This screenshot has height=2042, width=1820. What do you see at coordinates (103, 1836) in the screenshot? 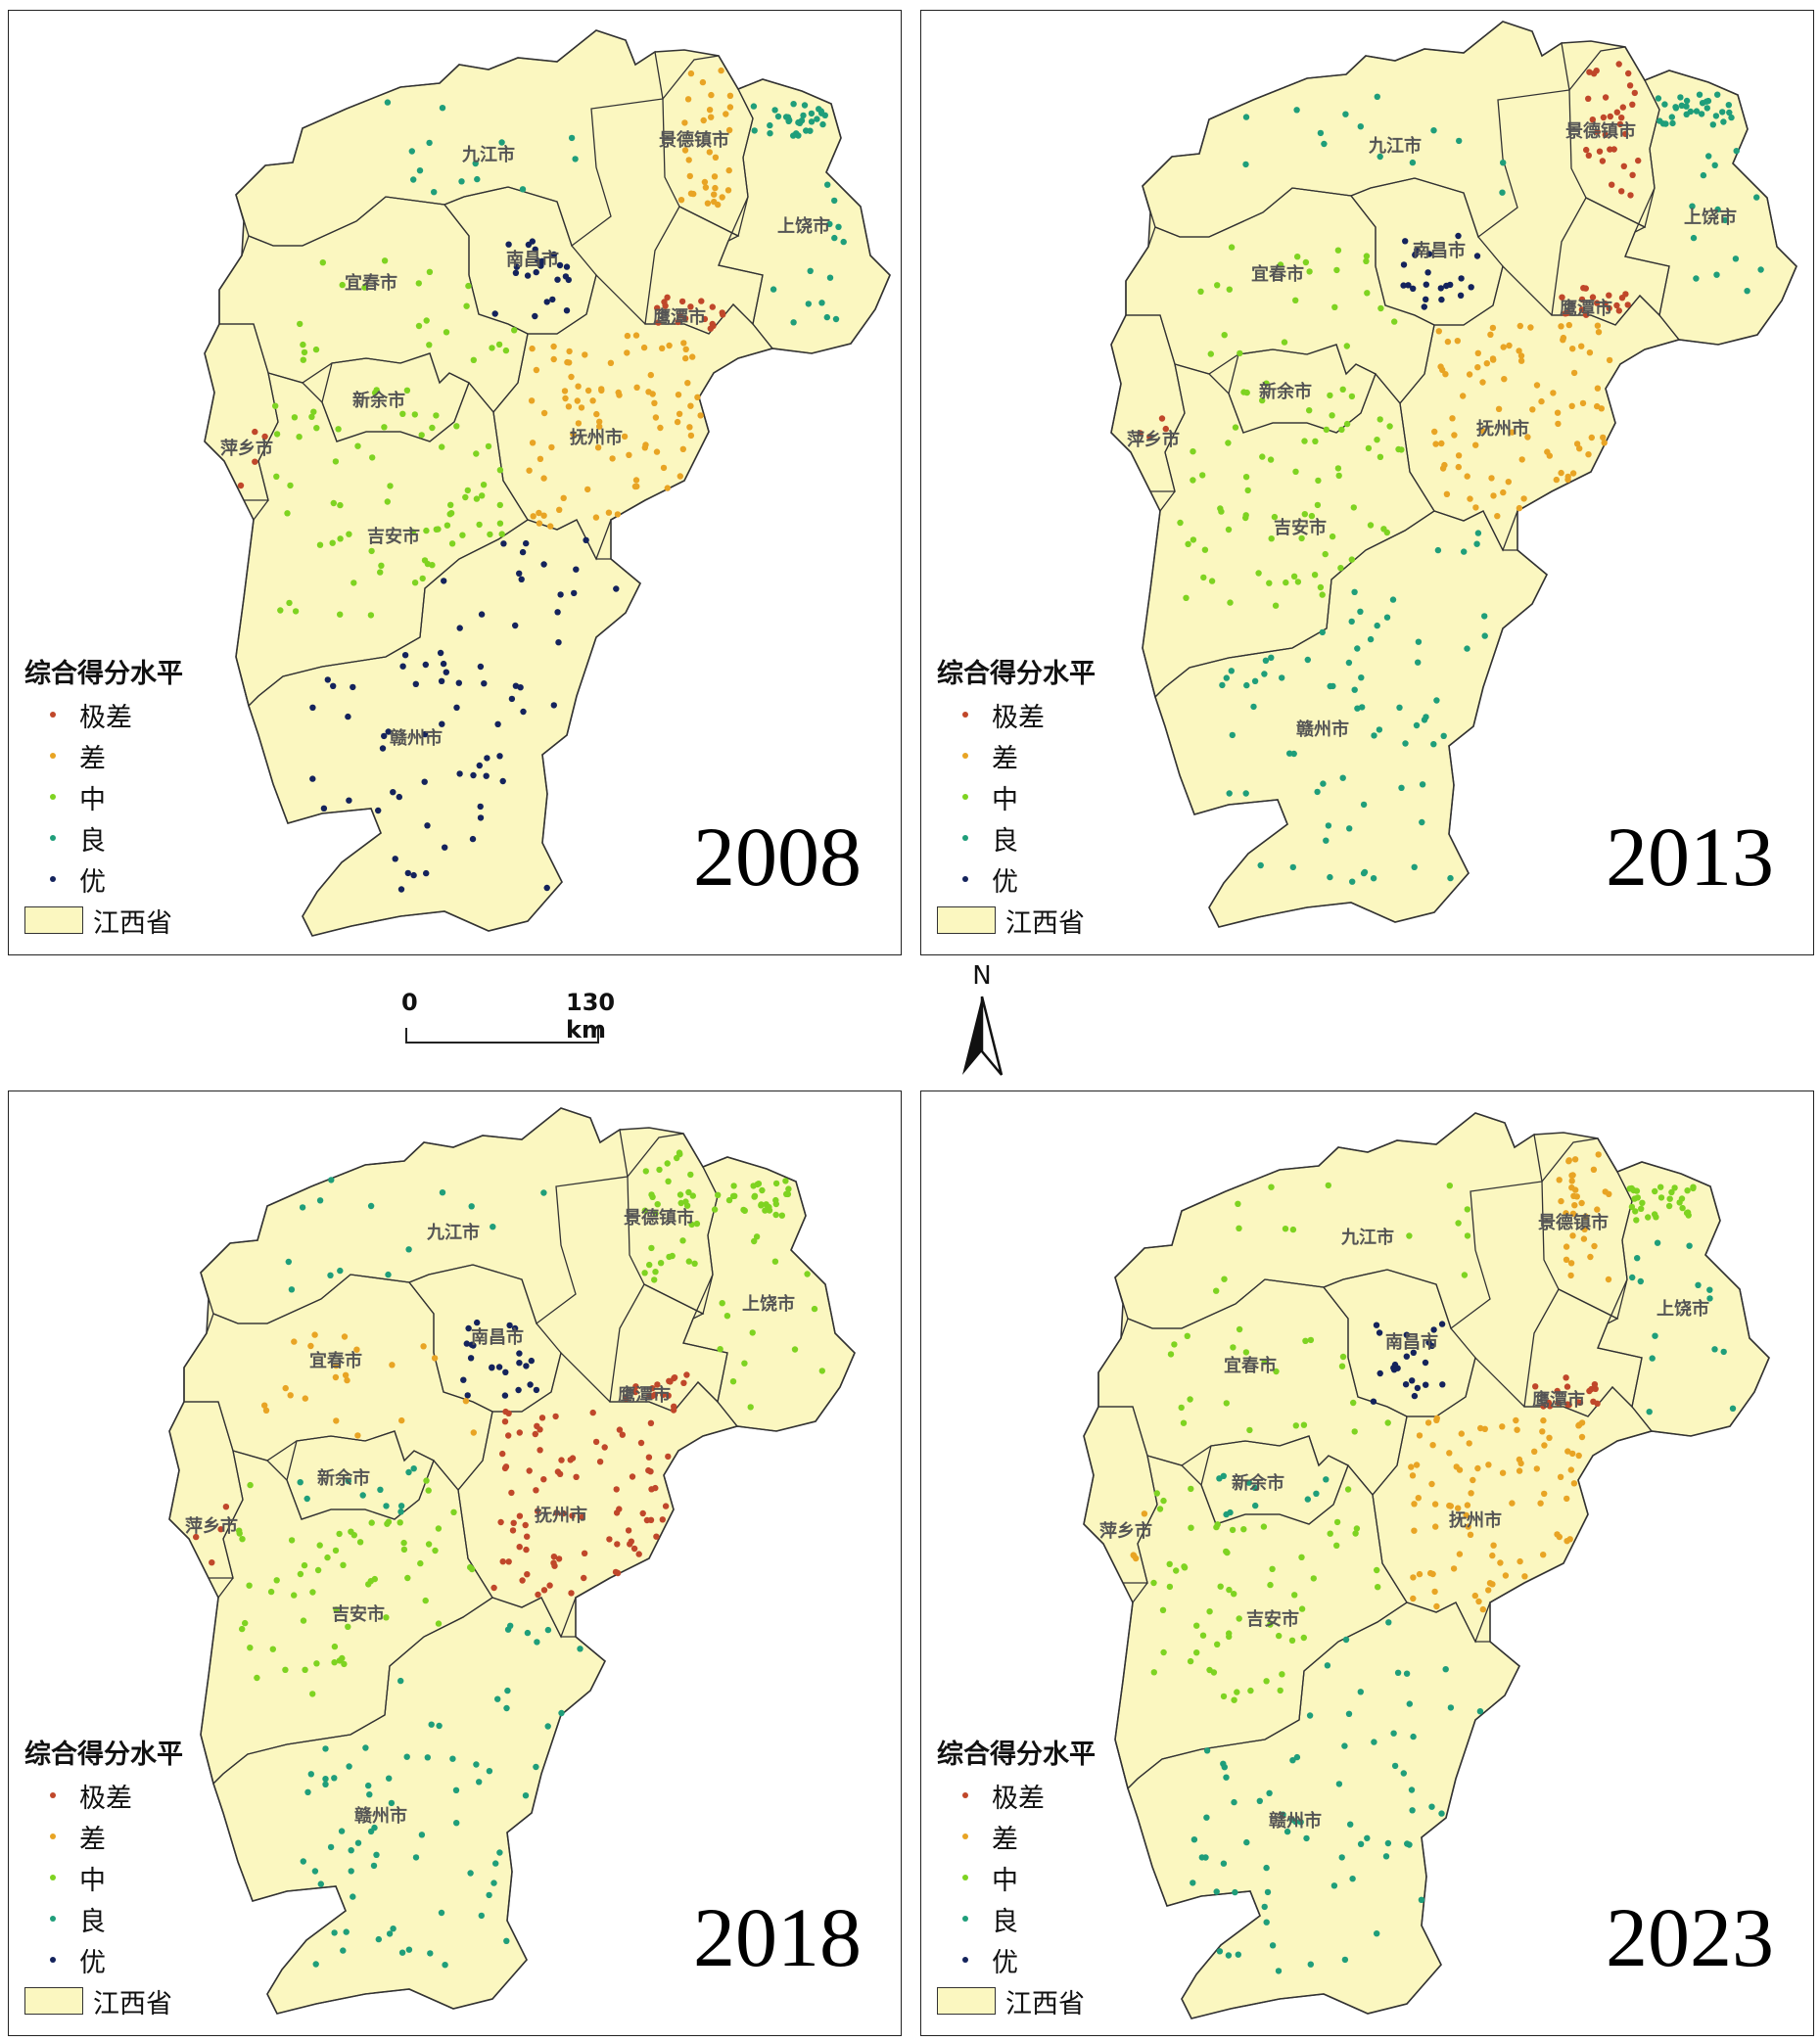
I see `legend-item: 差` at bounding box center [103, 1836].